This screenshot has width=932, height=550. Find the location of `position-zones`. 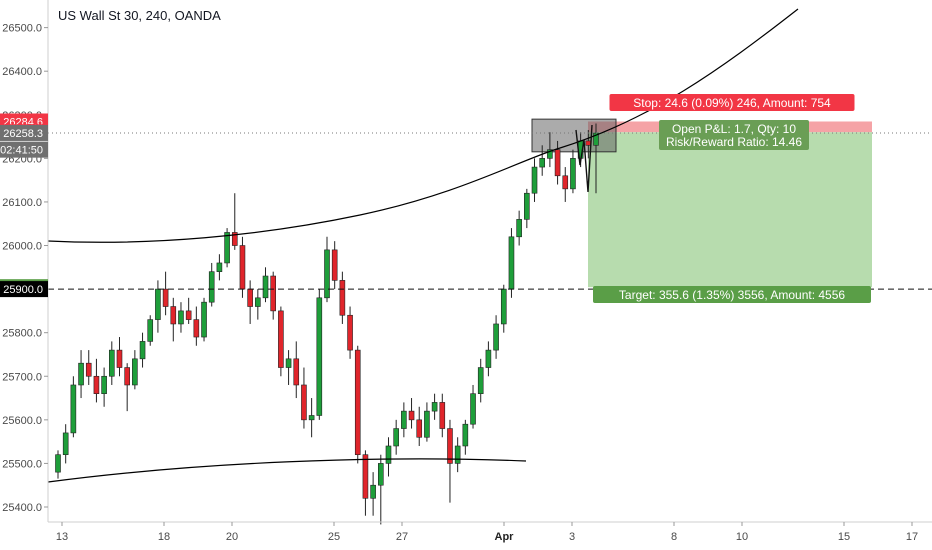

position-zones is located at coordinates (701, 203).